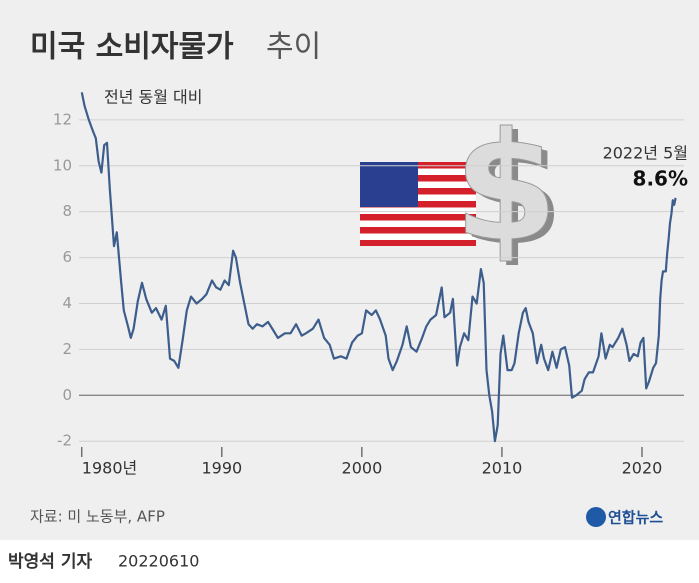  What do you see at coordinates (418, 204) in the screenshot?
I see `us-flag` at bounding box center [418, 204].